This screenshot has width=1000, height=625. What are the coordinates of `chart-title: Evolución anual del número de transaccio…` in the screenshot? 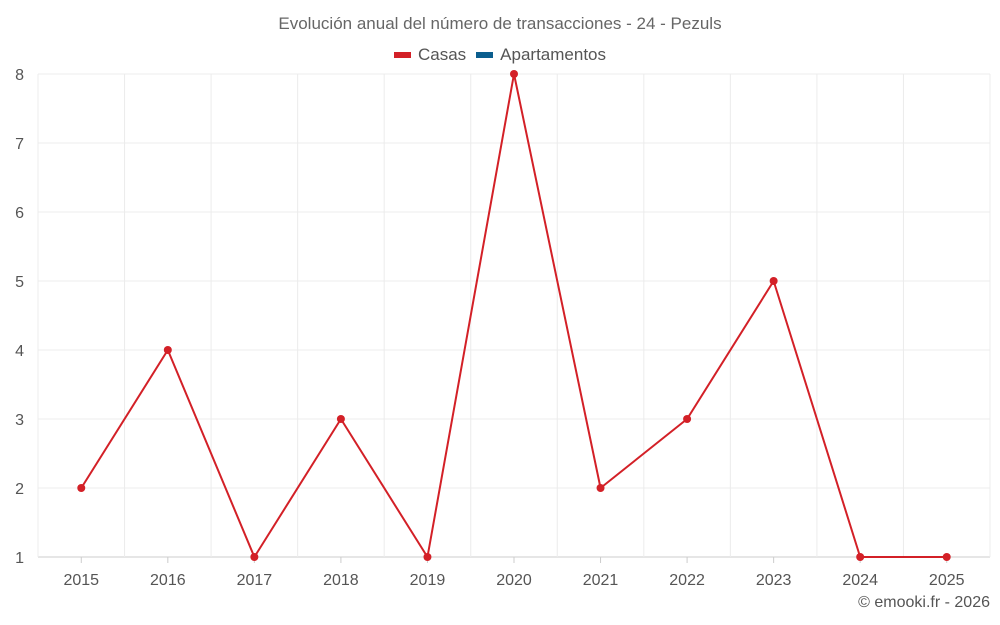 It's located at (500, 23).